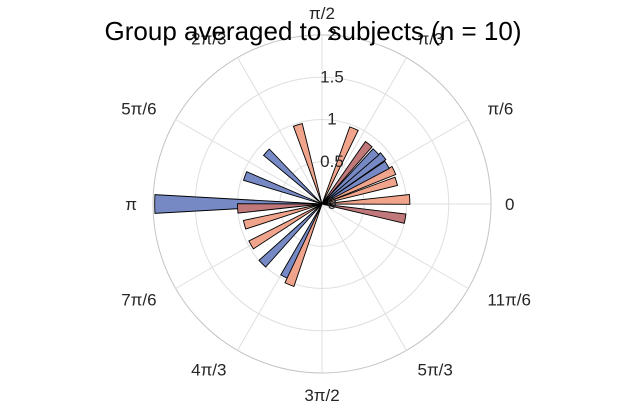  Describe the element at coordinates (332, 161) in the screenshot. I see `radial-tick-label-1: 0.5` at that location.